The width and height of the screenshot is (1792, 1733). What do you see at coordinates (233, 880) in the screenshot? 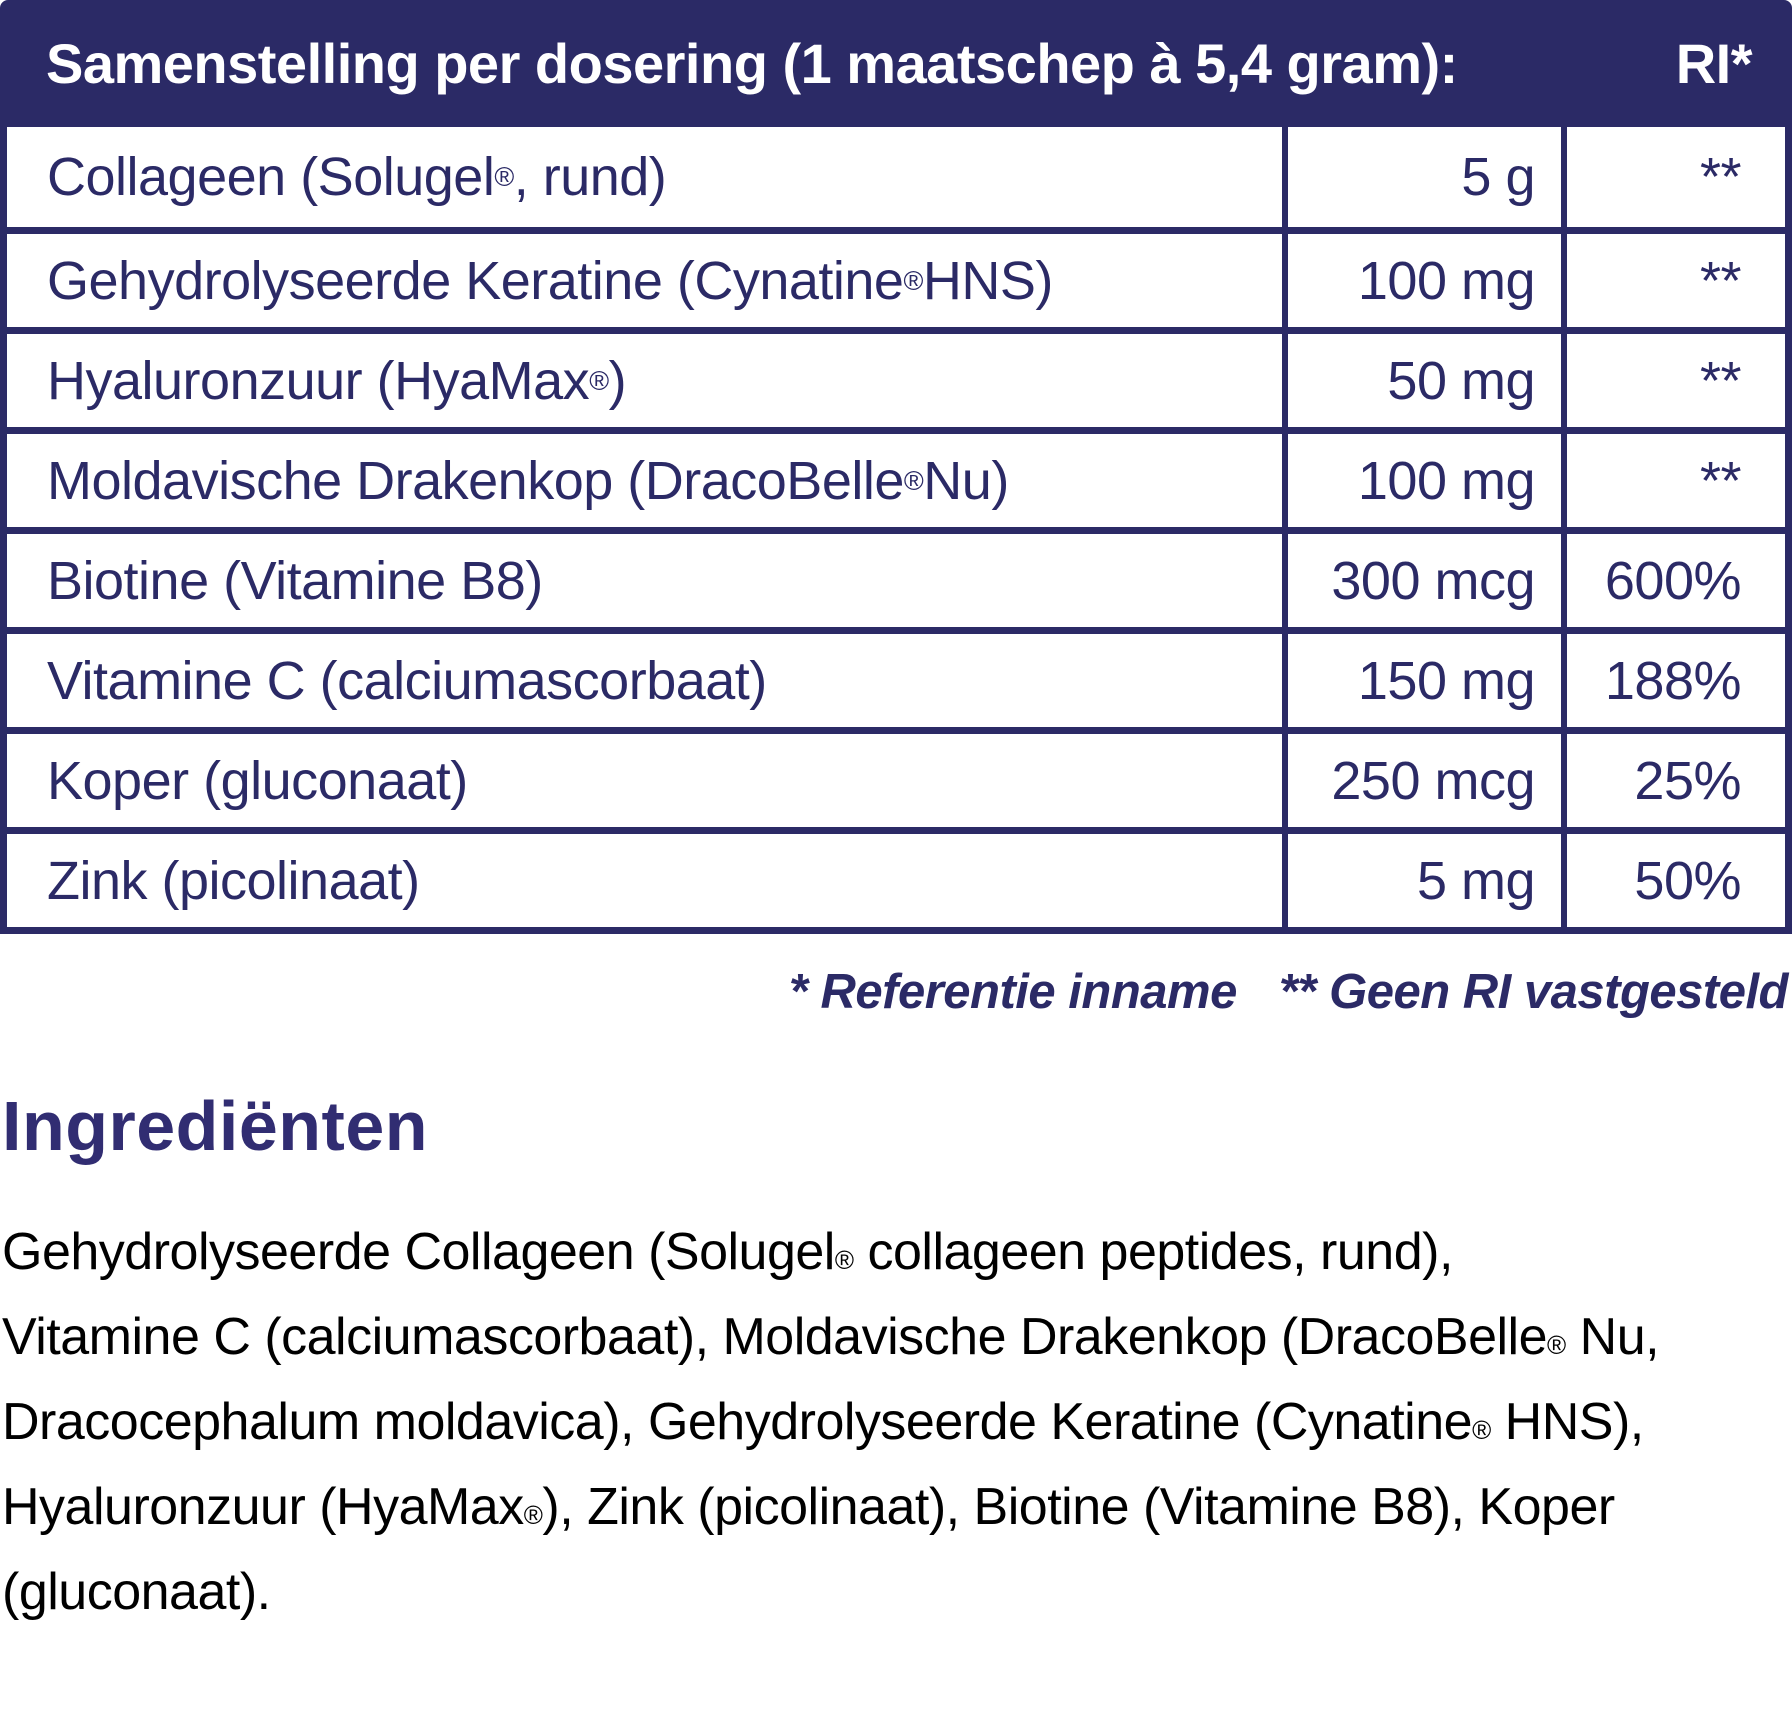
I see `ingredient-name: Zink (picolinaat)` at bounding box center [233, 880].